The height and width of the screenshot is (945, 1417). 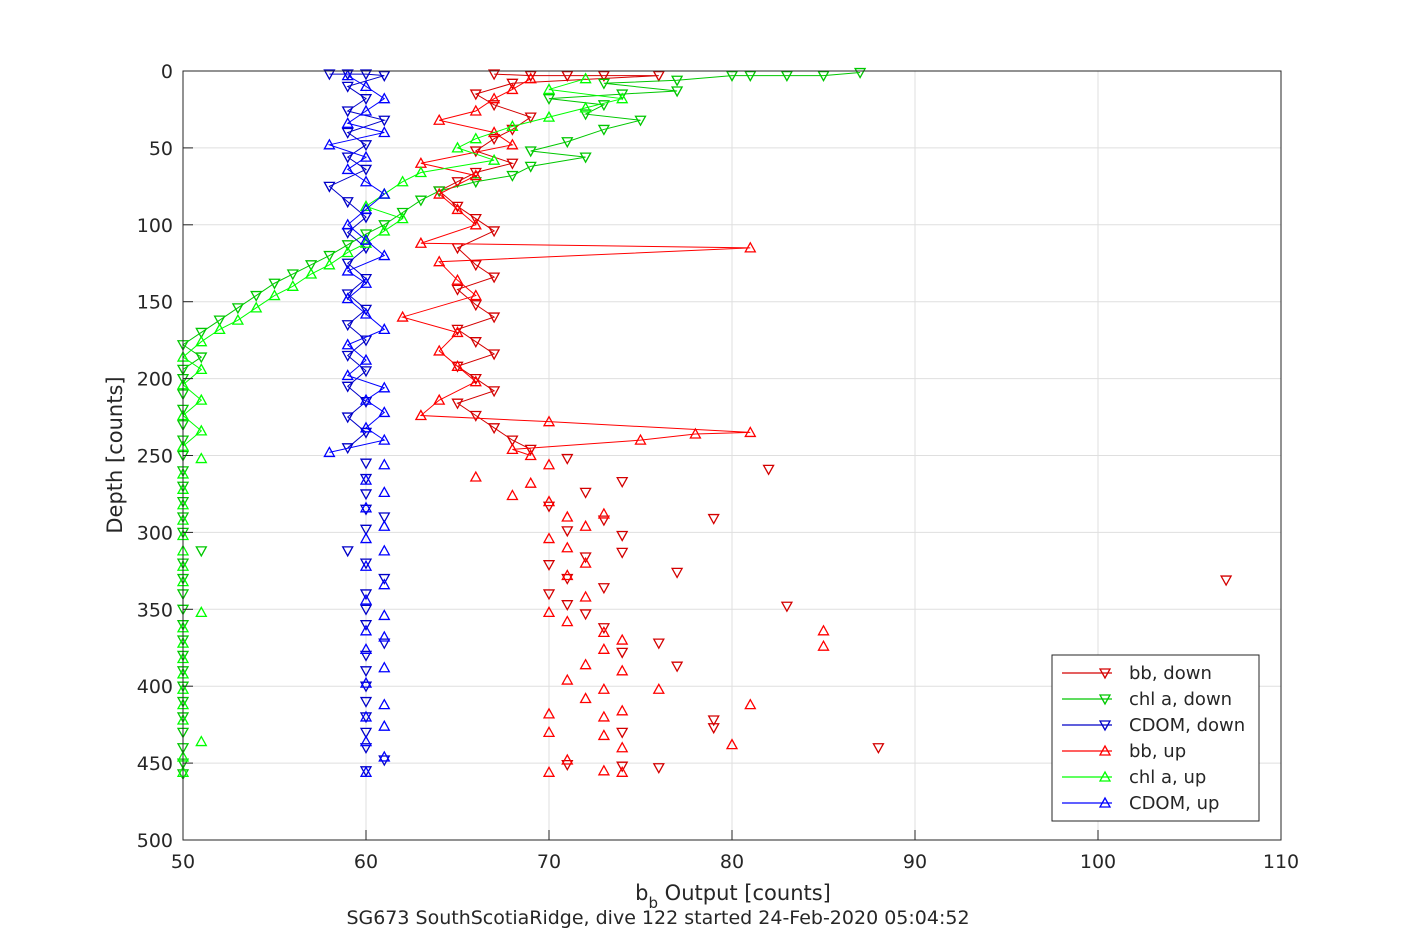 What do you see at coordinates (155, 687) in the screenshot?
I see `y-tick-label: 400` at bounding box center [155, 687].